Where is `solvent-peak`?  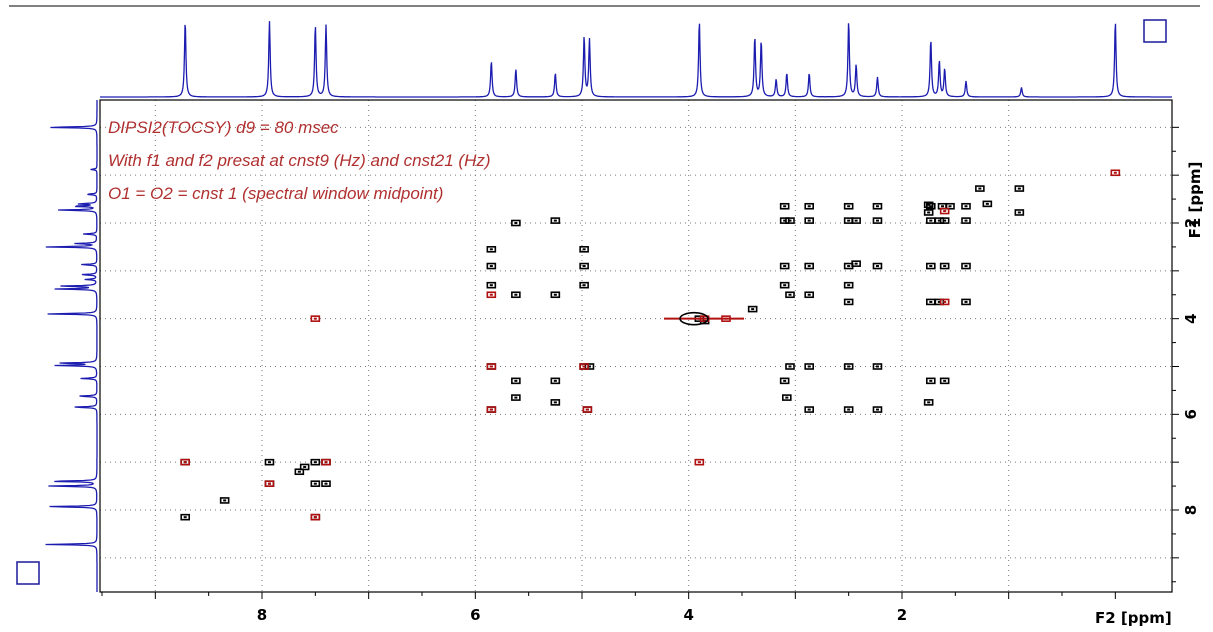 solvent-peak is located at coordinates (694, 318).